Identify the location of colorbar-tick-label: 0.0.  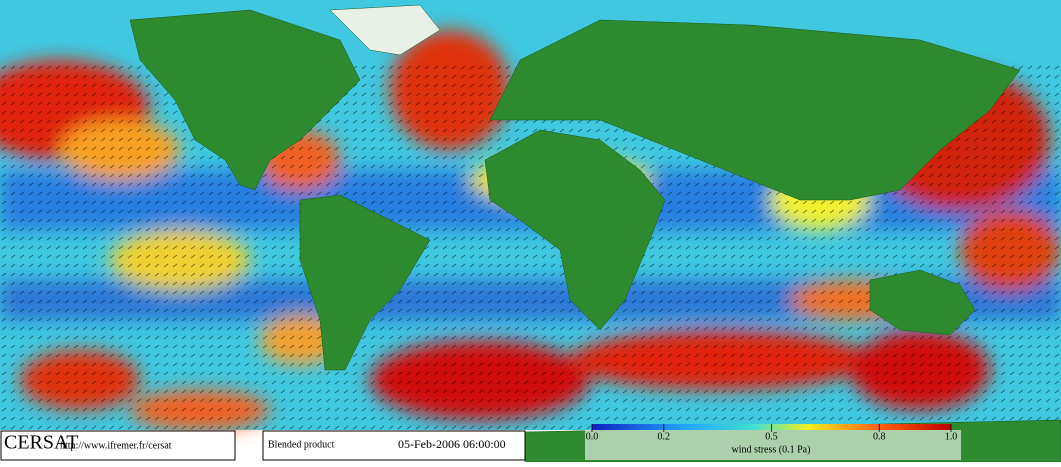
(592, 436).